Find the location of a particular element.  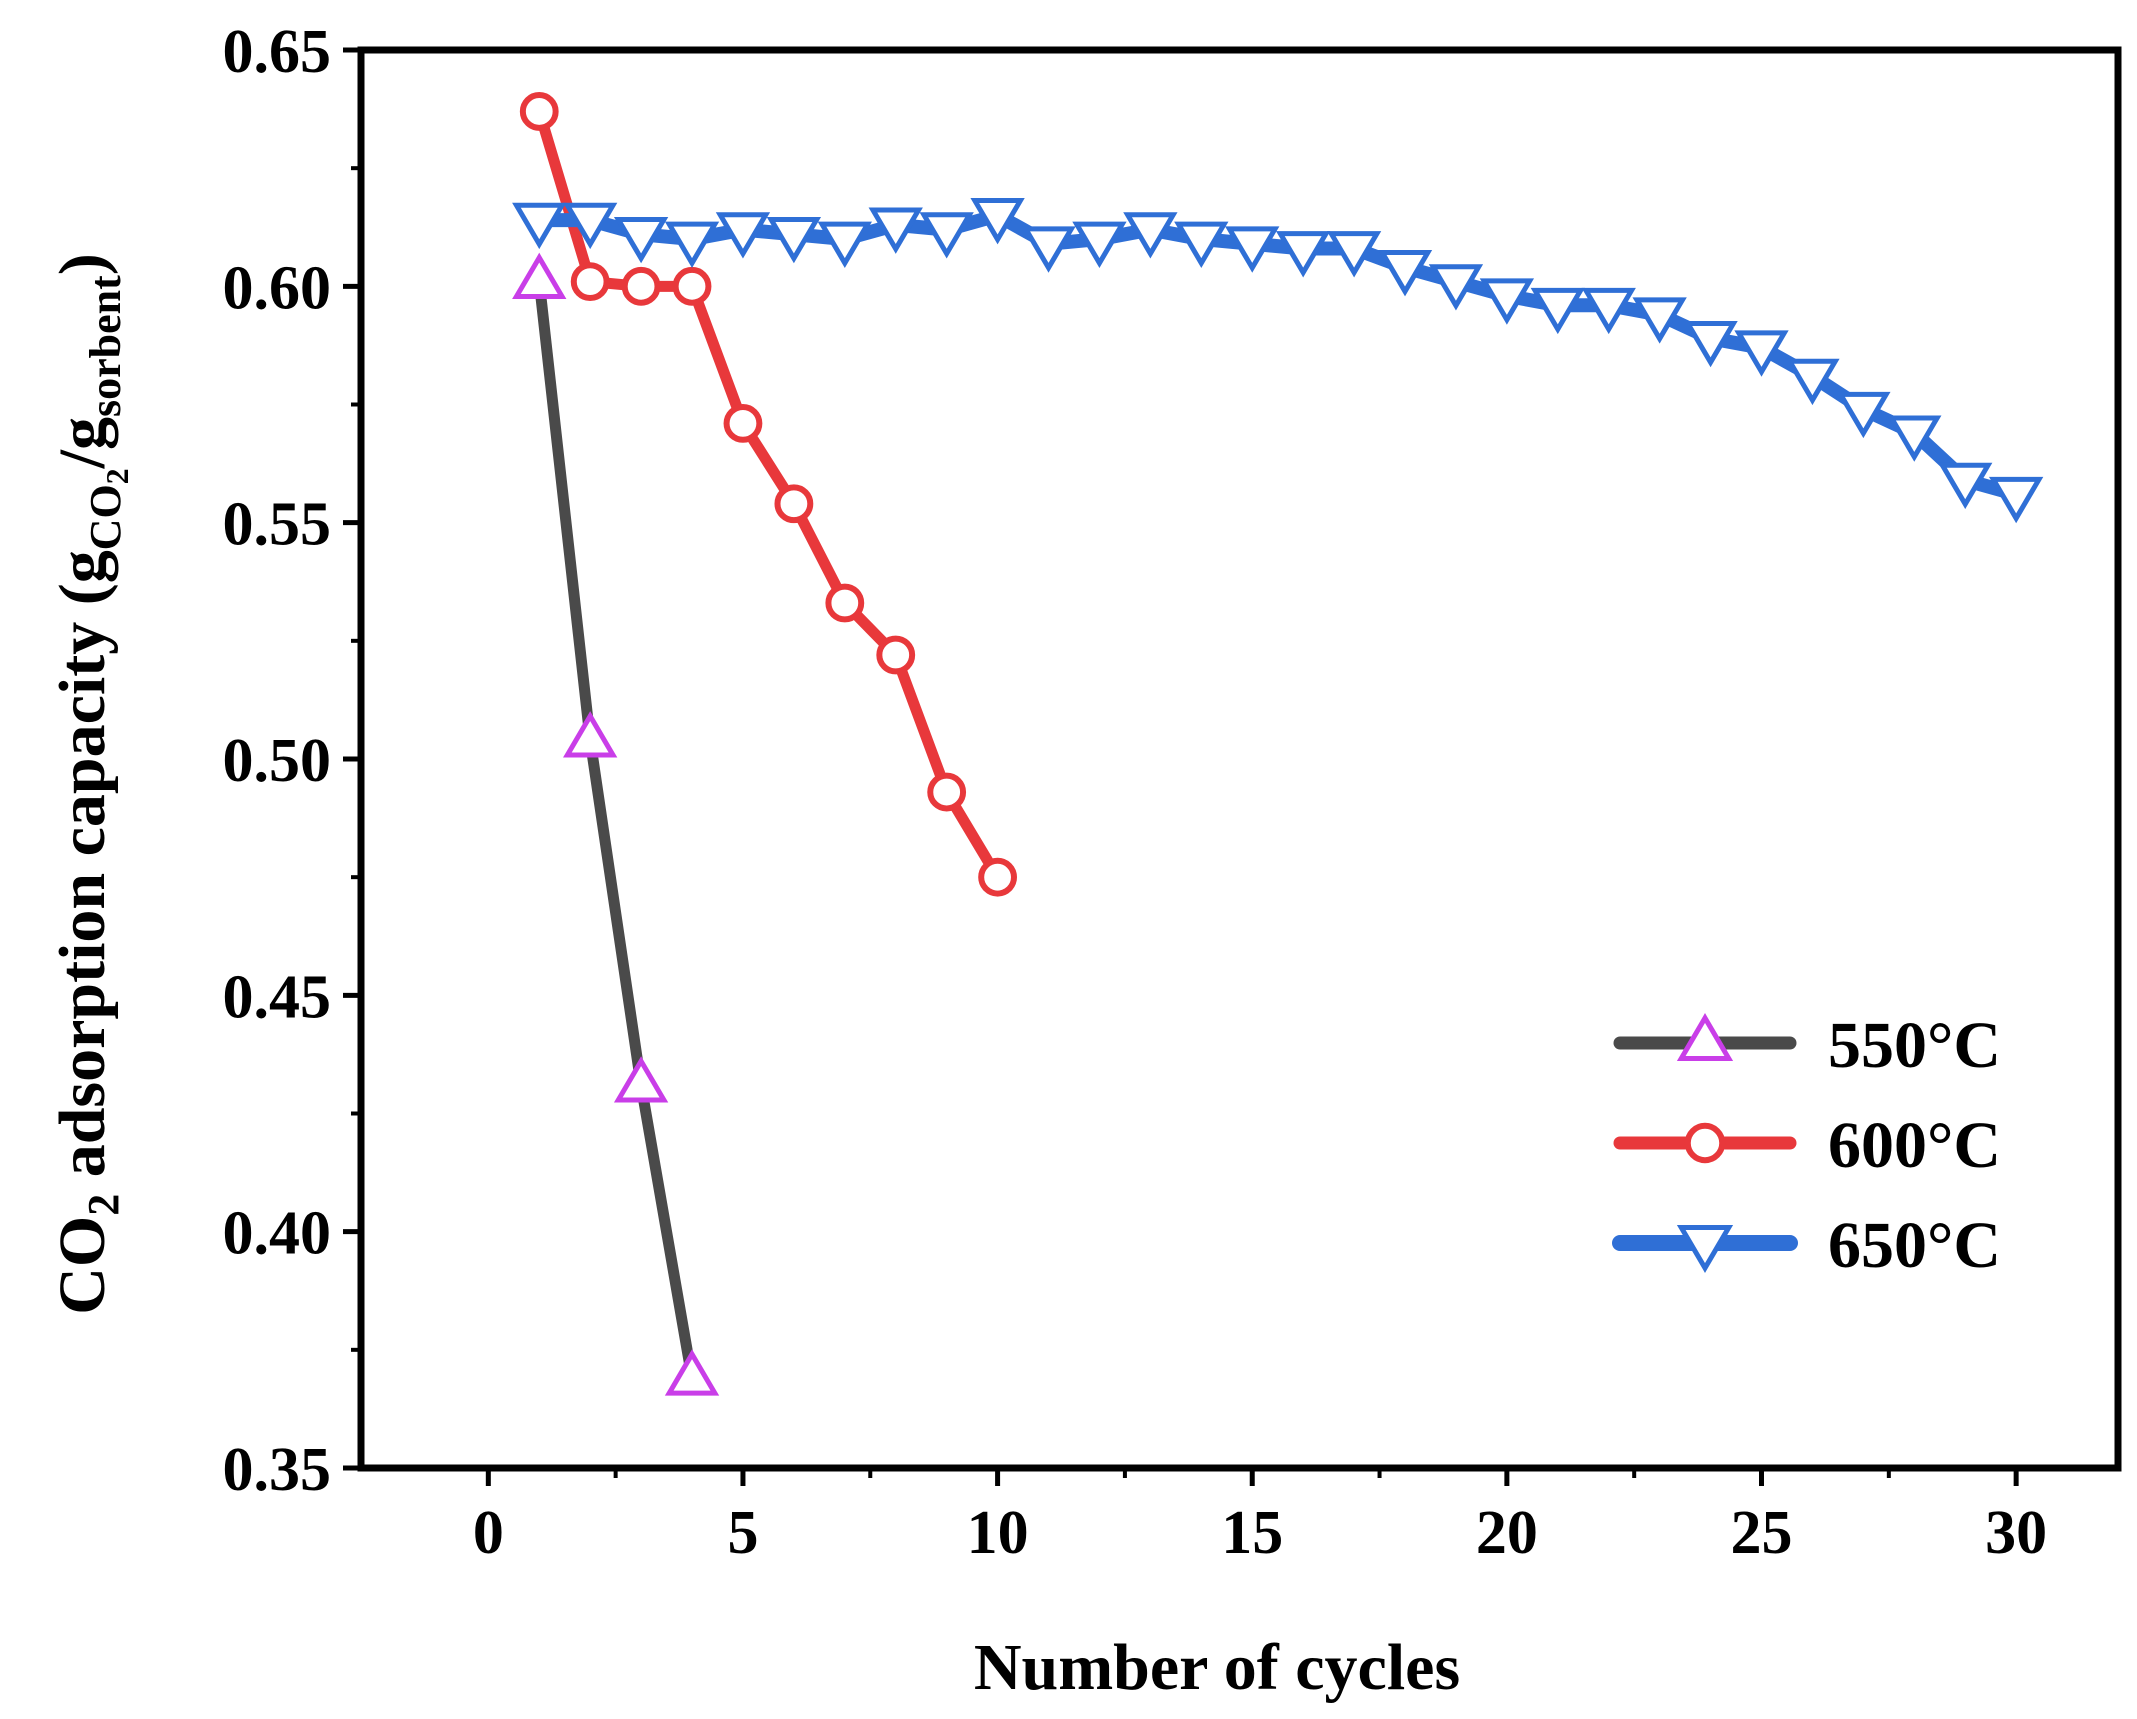

x-tick-label-5: 5 is located at coordinates (742, 1533).